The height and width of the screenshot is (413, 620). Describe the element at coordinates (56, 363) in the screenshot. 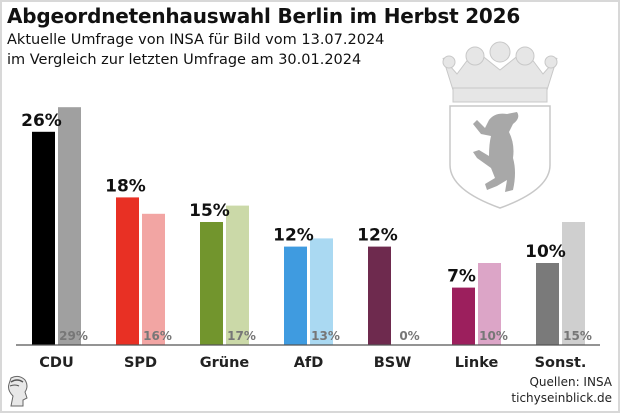

I see `x-tick-label: CDU` at that location.